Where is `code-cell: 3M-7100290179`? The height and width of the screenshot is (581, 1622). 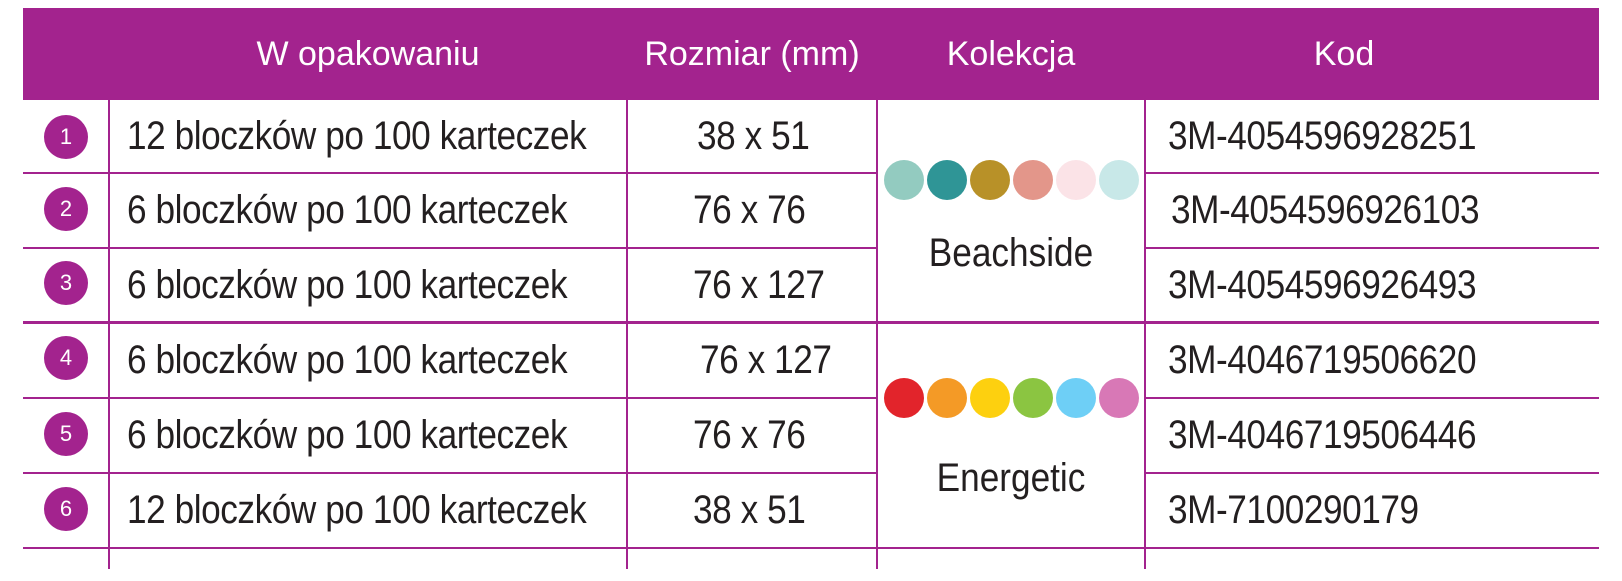
code-cell: 3M-7100290179 is located at coordinates (1293, 510).